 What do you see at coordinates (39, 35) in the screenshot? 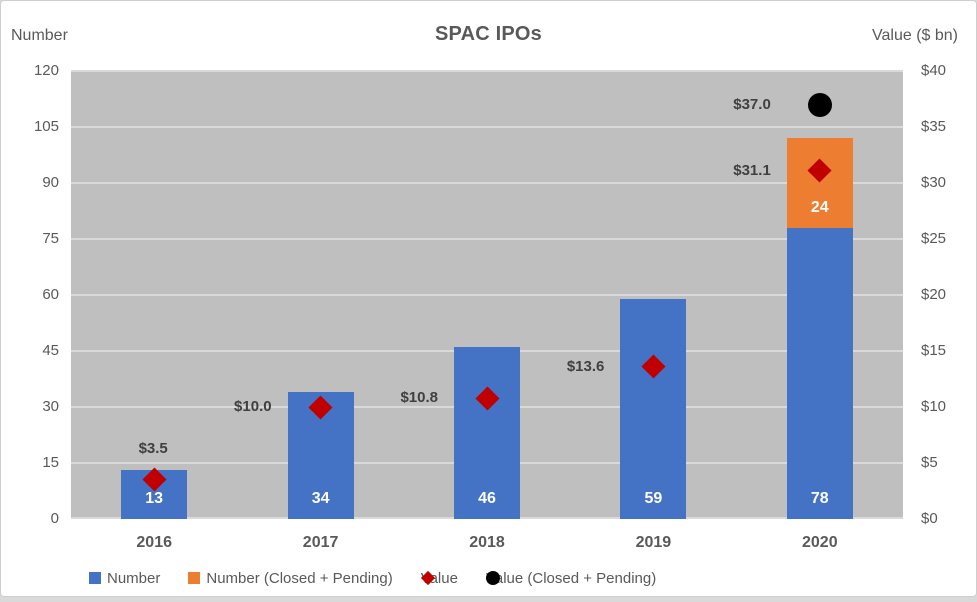
I see `left-axis-title: Number` at bounding box center [39, 35].